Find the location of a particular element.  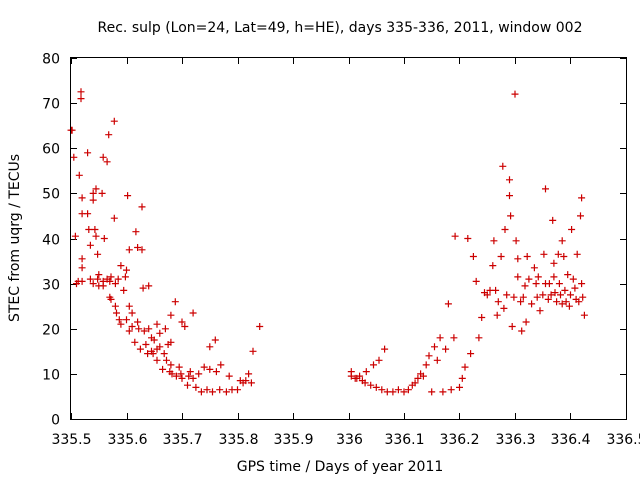

x-tick-label: 336.4 is located at coordinates (570, 440).